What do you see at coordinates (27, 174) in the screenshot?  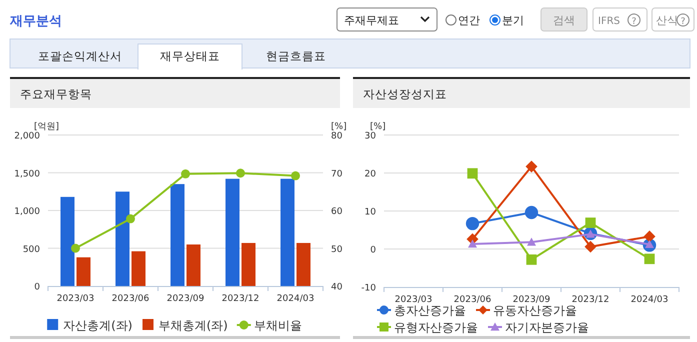 I see `y-tick-label: 1,500` at bounding box center [27, 174].